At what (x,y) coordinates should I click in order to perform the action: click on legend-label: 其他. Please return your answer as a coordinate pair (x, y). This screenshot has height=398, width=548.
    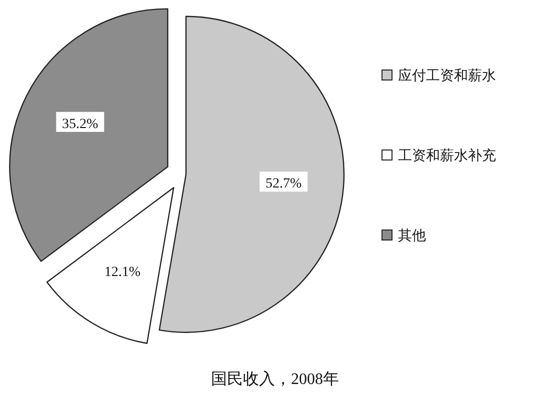
    Looking at the image, I should click on (412, 236).